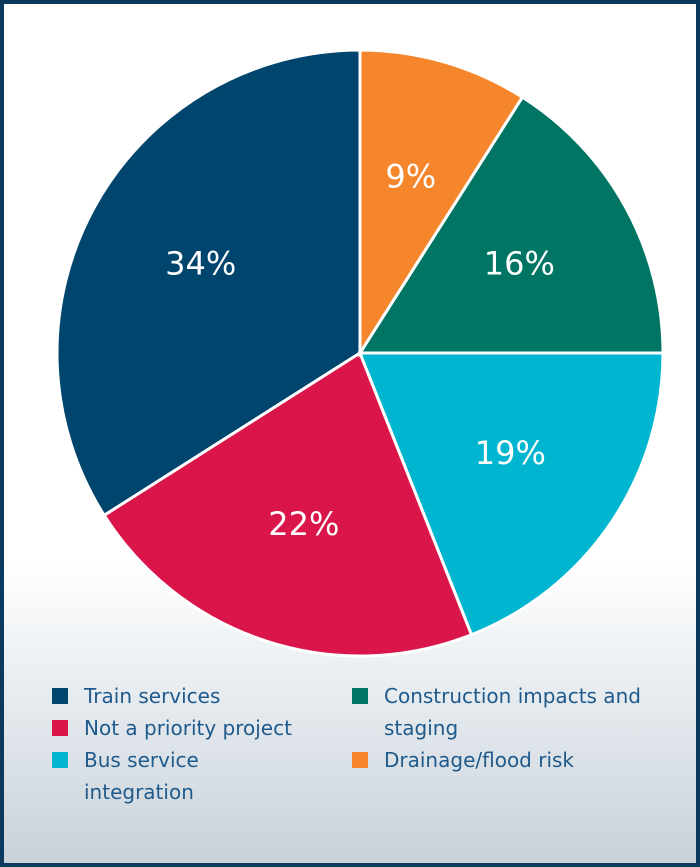 Image resolution: width=700 pixels, height=867 pixels. I want to click on slice-label: 9%, so click(410, 176).